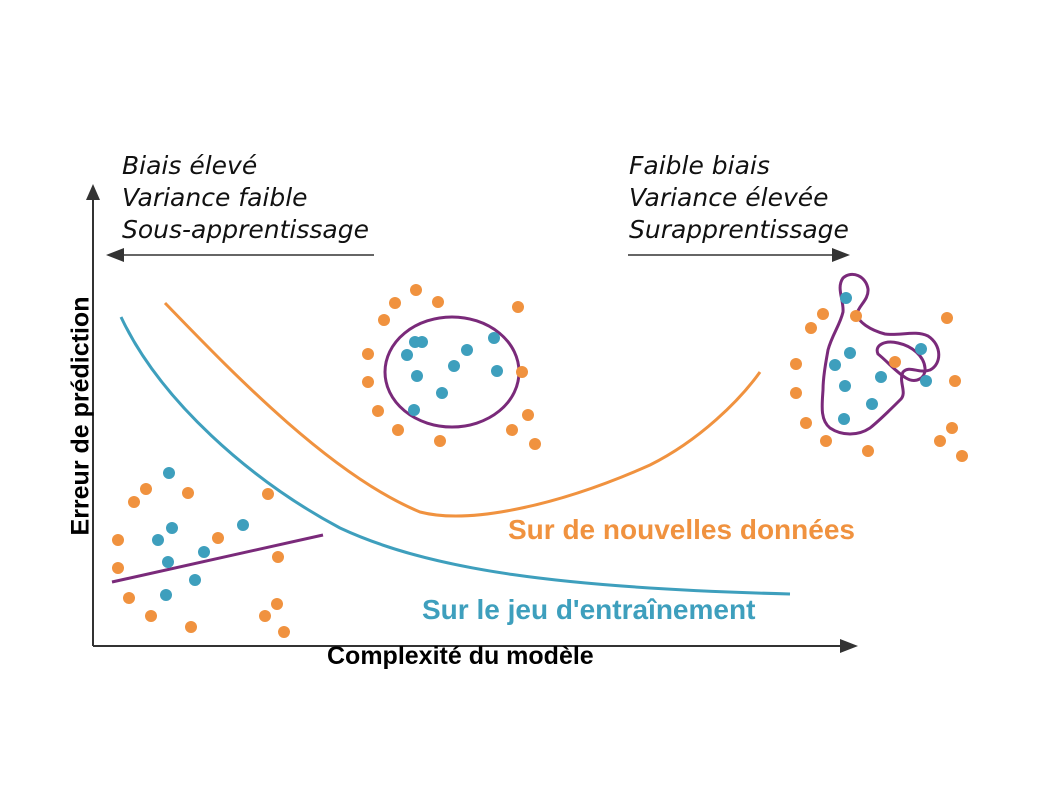 The image size is (1058, 794). Describe the element at coordinates (681, 529) in the screenshot. I see `test-curve-label: Sur de nouvelles données` at that location.